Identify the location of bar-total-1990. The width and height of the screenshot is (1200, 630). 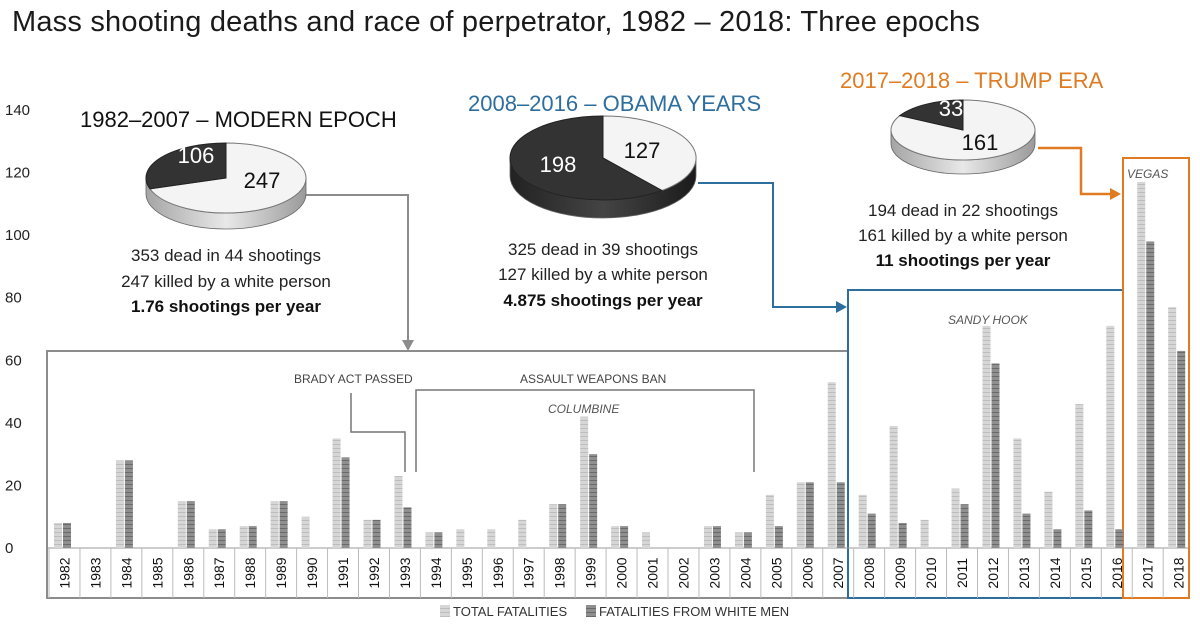
(305, 532).